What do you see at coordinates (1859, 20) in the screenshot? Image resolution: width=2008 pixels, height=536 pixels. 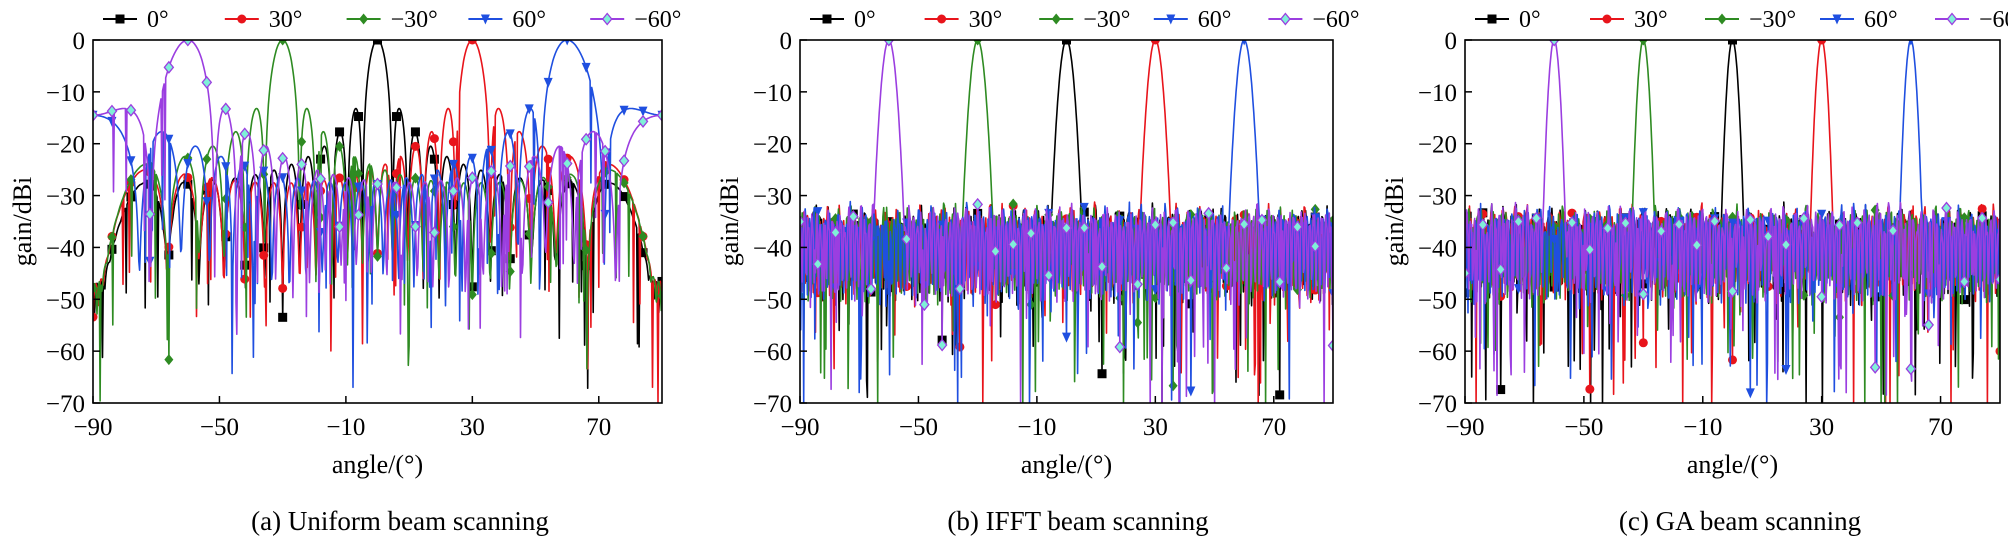 I see `legend-item-60: 60°` at bounding box center [1859, 20].